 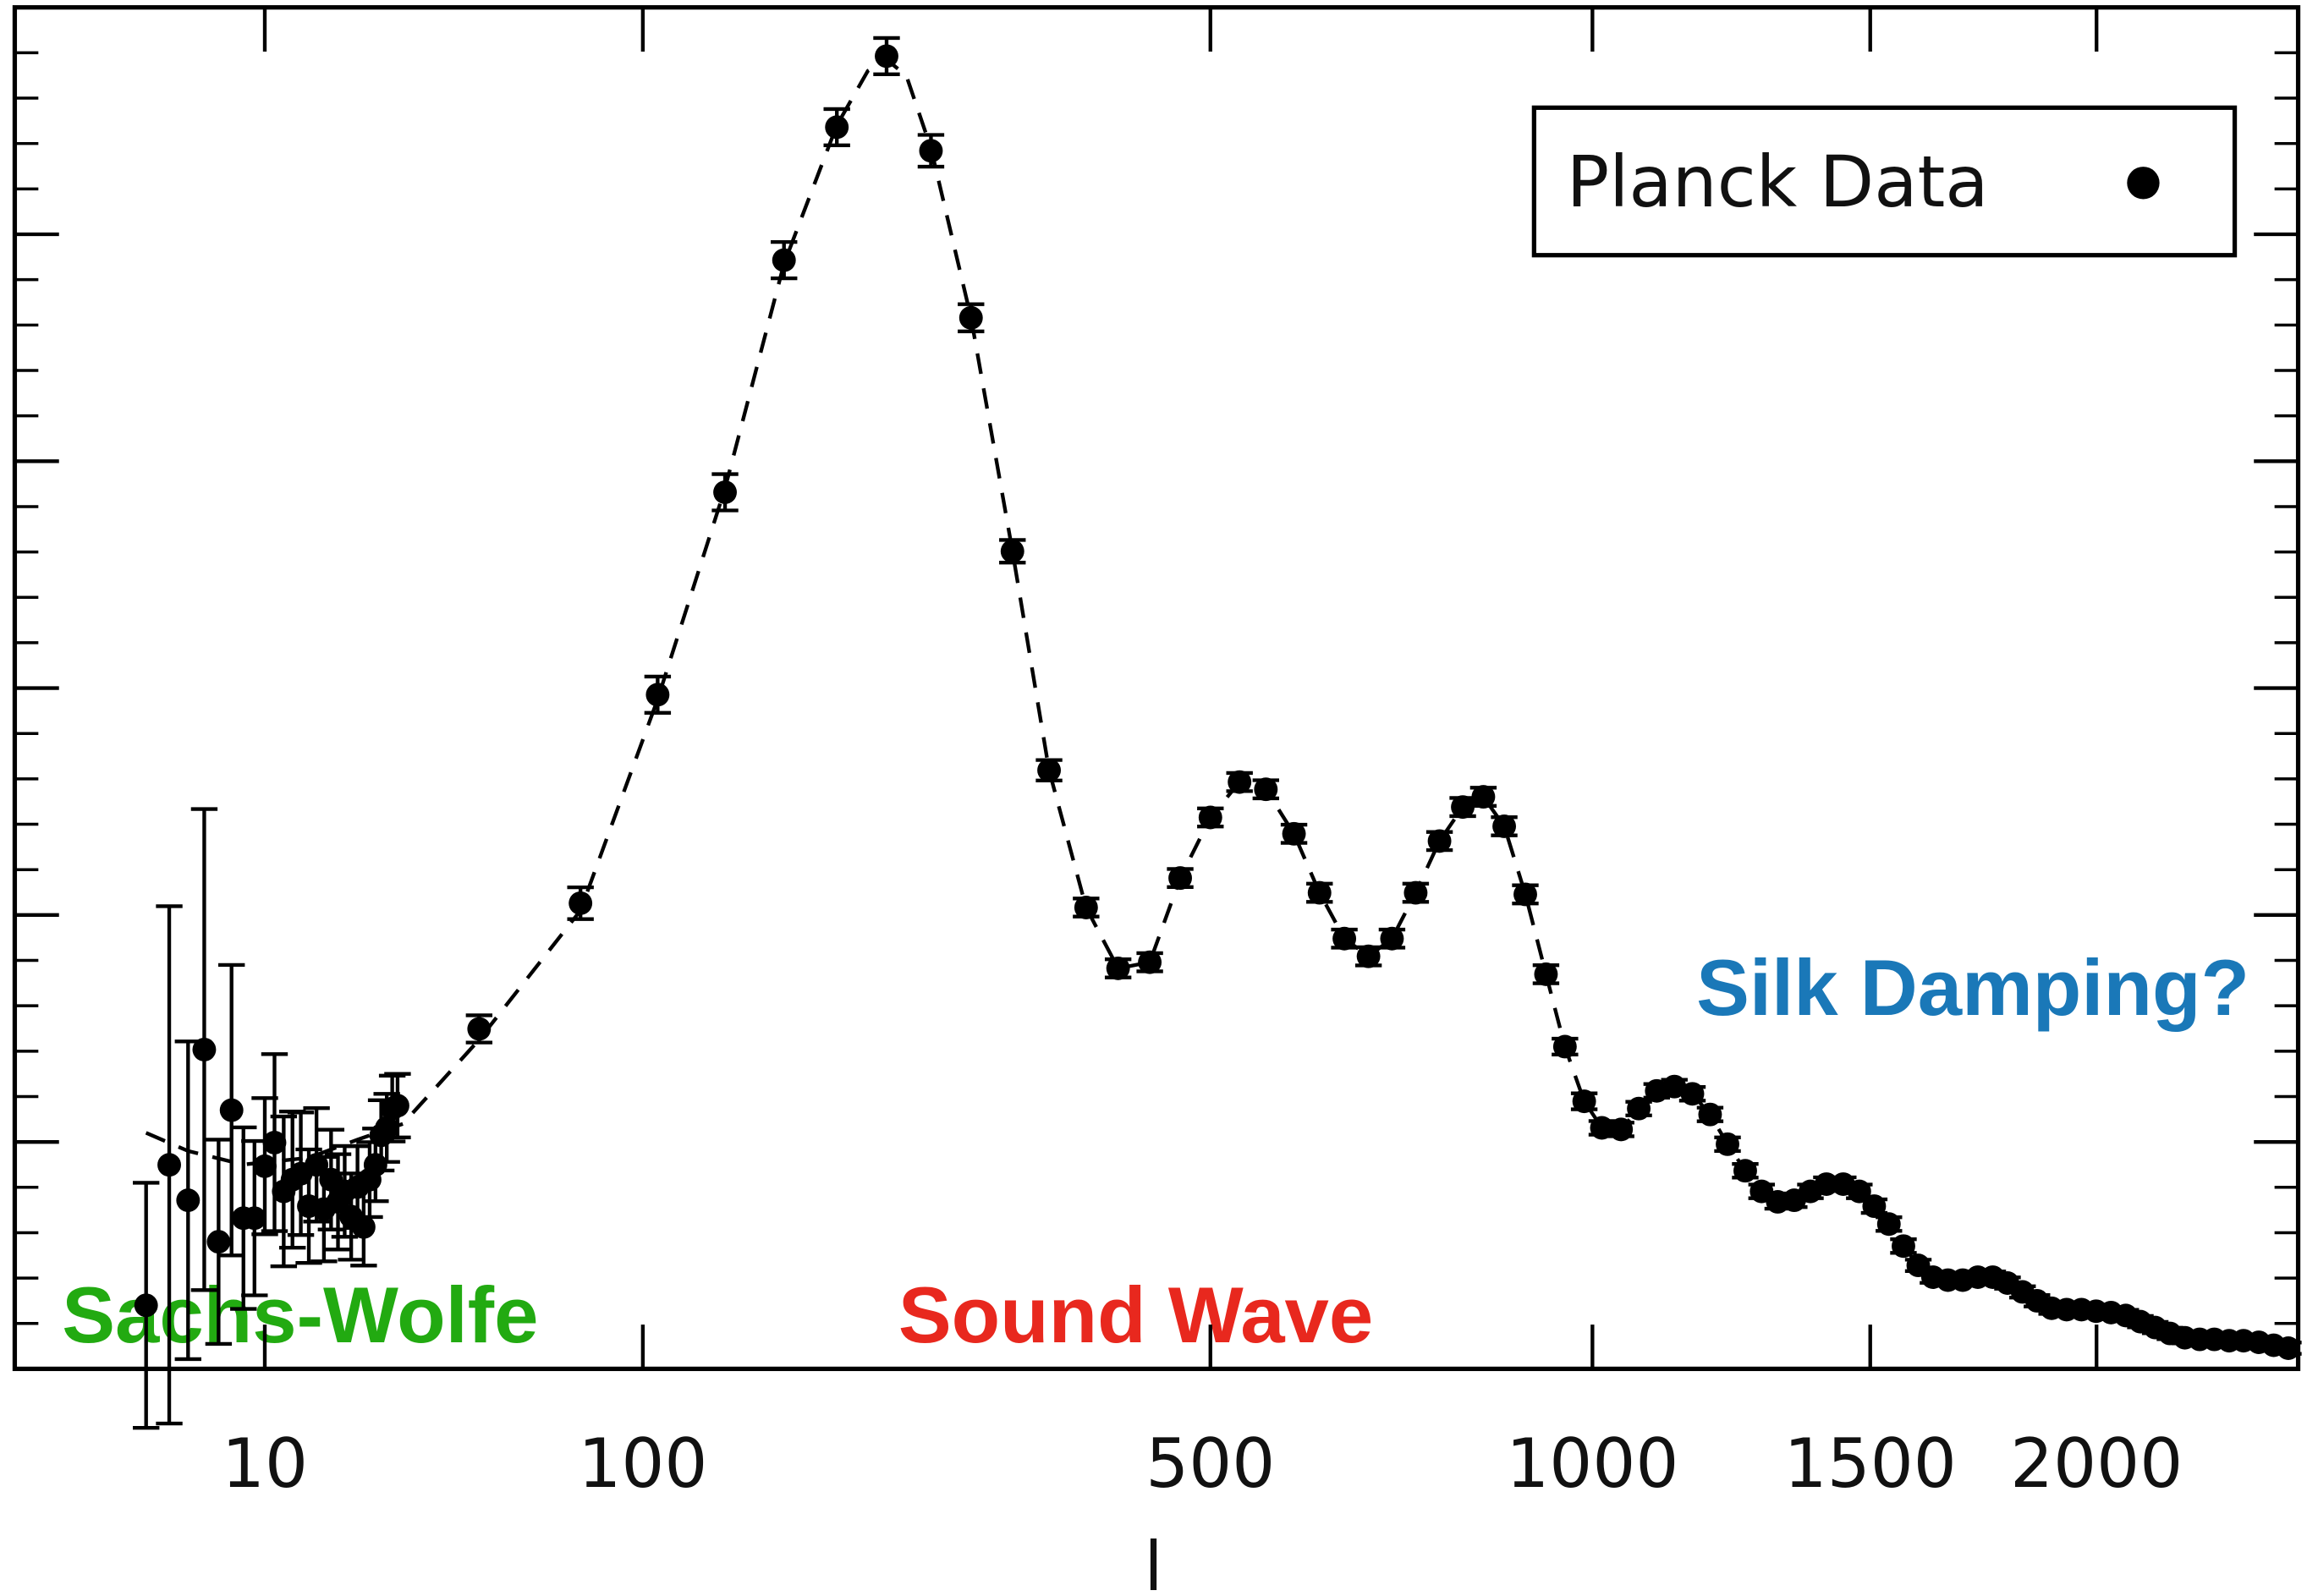 I want to click on legend-label: Planck Data, so click(x=1778, y=181).